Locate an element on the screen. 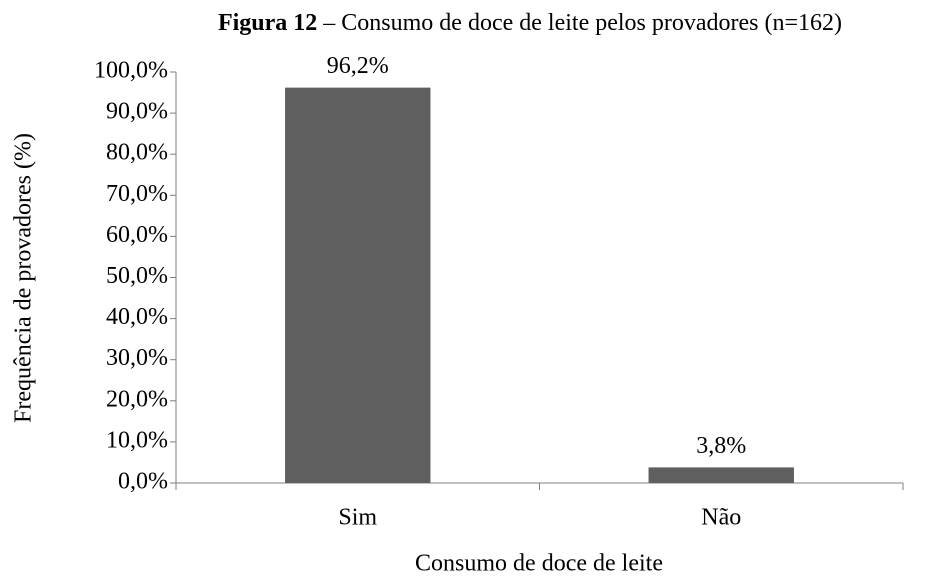  y-tick-label: 90,0% is located at coordinates (137, 112).